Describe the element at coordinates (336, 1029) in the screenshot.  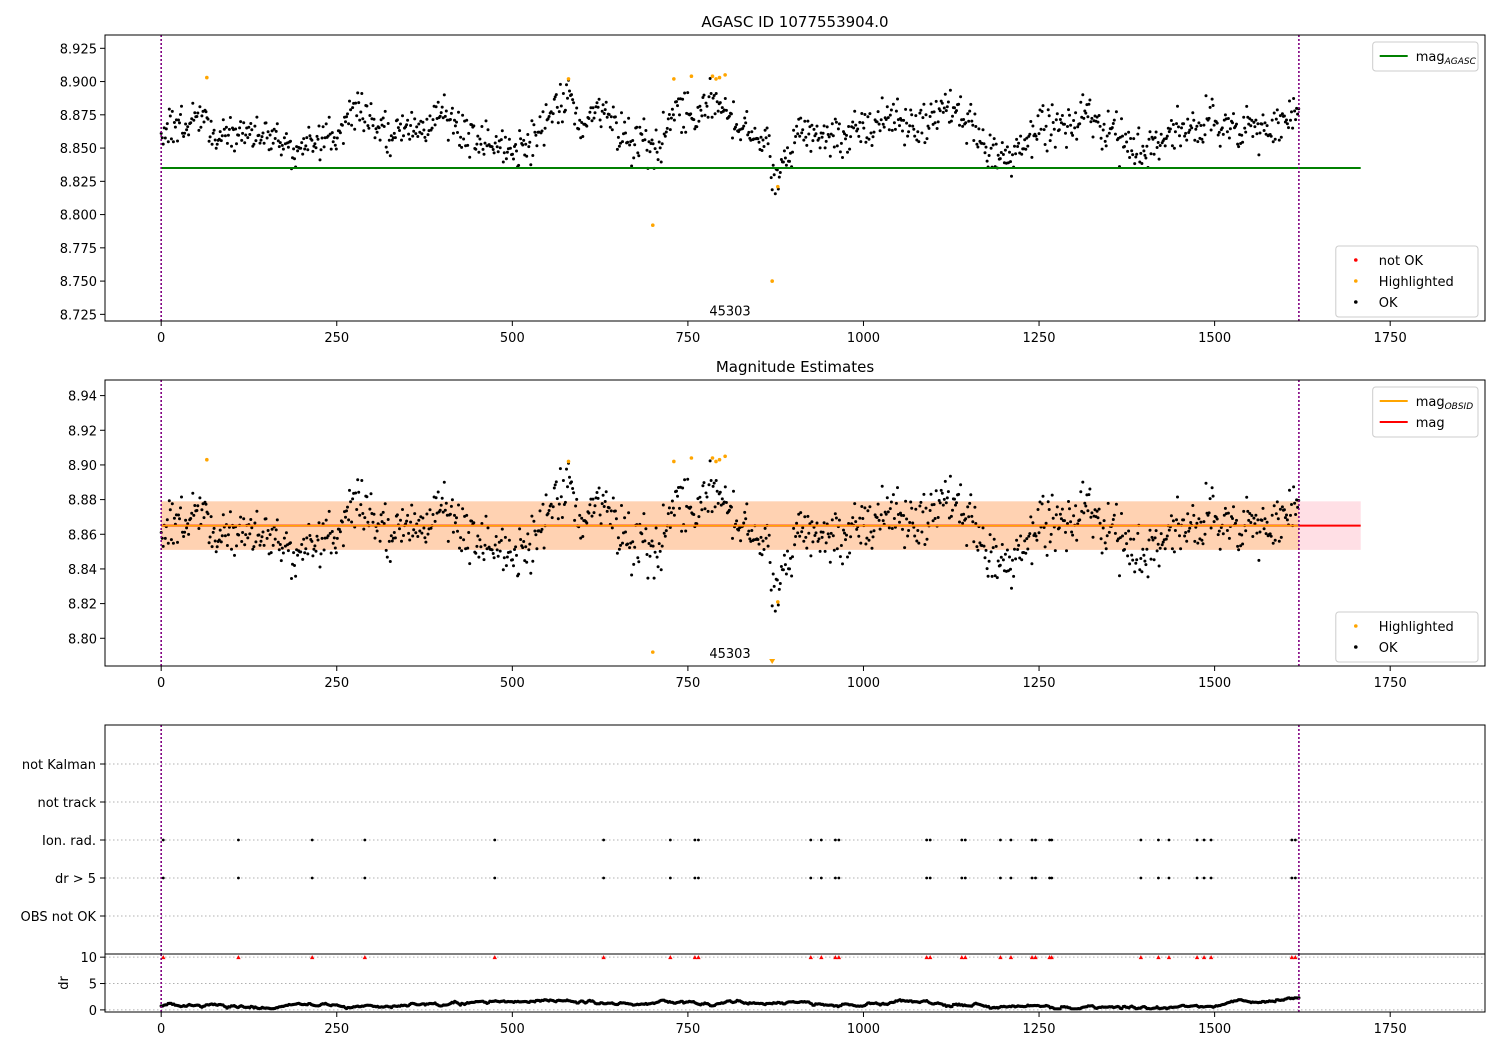
I see `x-tick-label: 250` at that location.